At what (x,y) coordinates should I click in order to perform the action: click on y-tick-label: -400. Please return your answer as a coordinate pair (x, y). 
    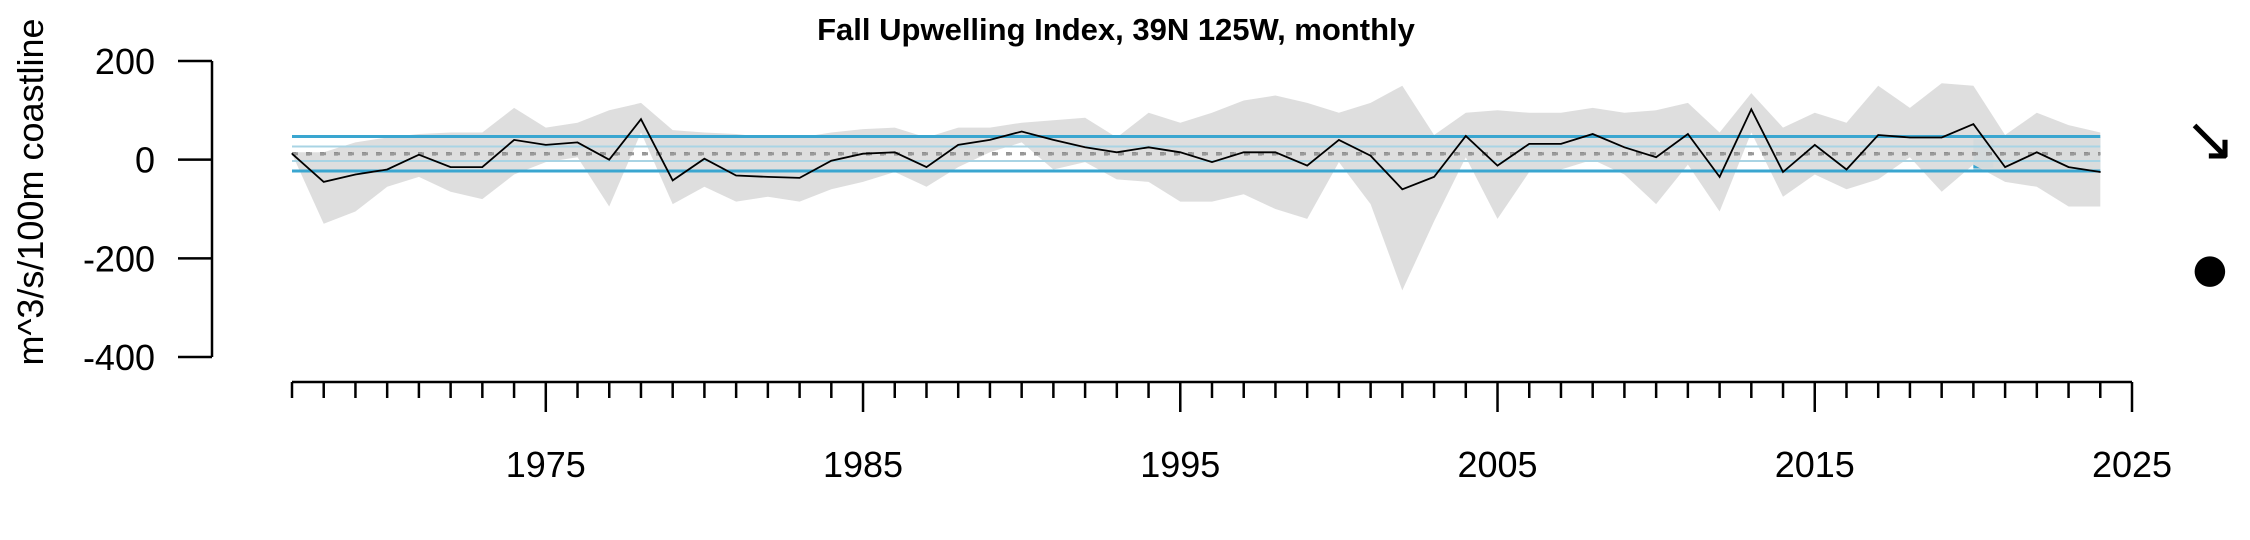
    Looking at the image, I should click on (119, 357).